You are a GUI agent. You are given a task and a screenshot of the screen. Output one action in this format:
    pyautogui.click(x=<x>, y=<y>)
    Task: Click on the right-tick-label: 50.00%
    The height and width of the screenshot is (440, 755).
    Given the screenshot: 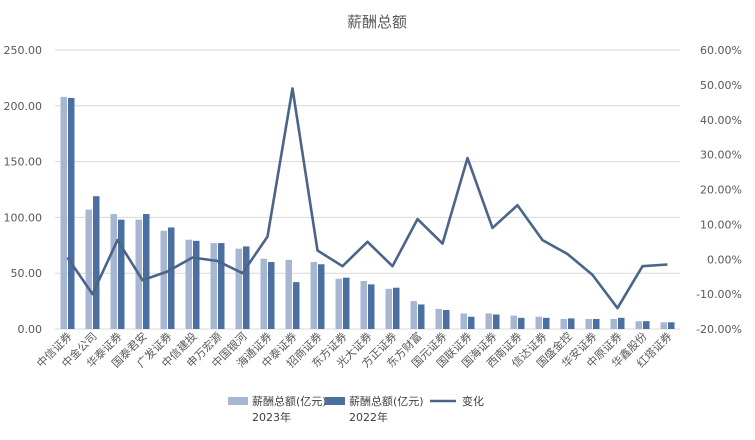 What is the action you would take?
    pyautogui.click(x=721, y=85)
    